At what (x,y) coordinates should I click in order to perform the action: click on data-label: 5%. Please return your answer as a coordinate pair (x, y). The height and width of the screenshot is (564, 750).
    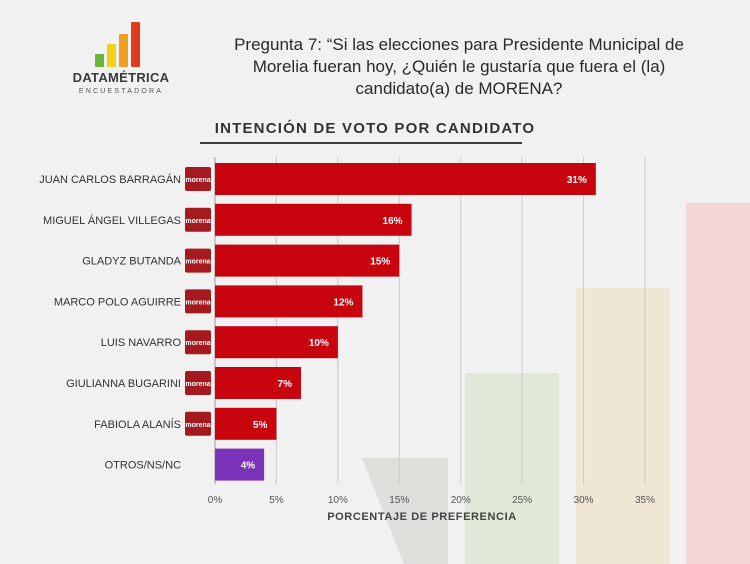
    Looking at the image, I should click on (260, 425).